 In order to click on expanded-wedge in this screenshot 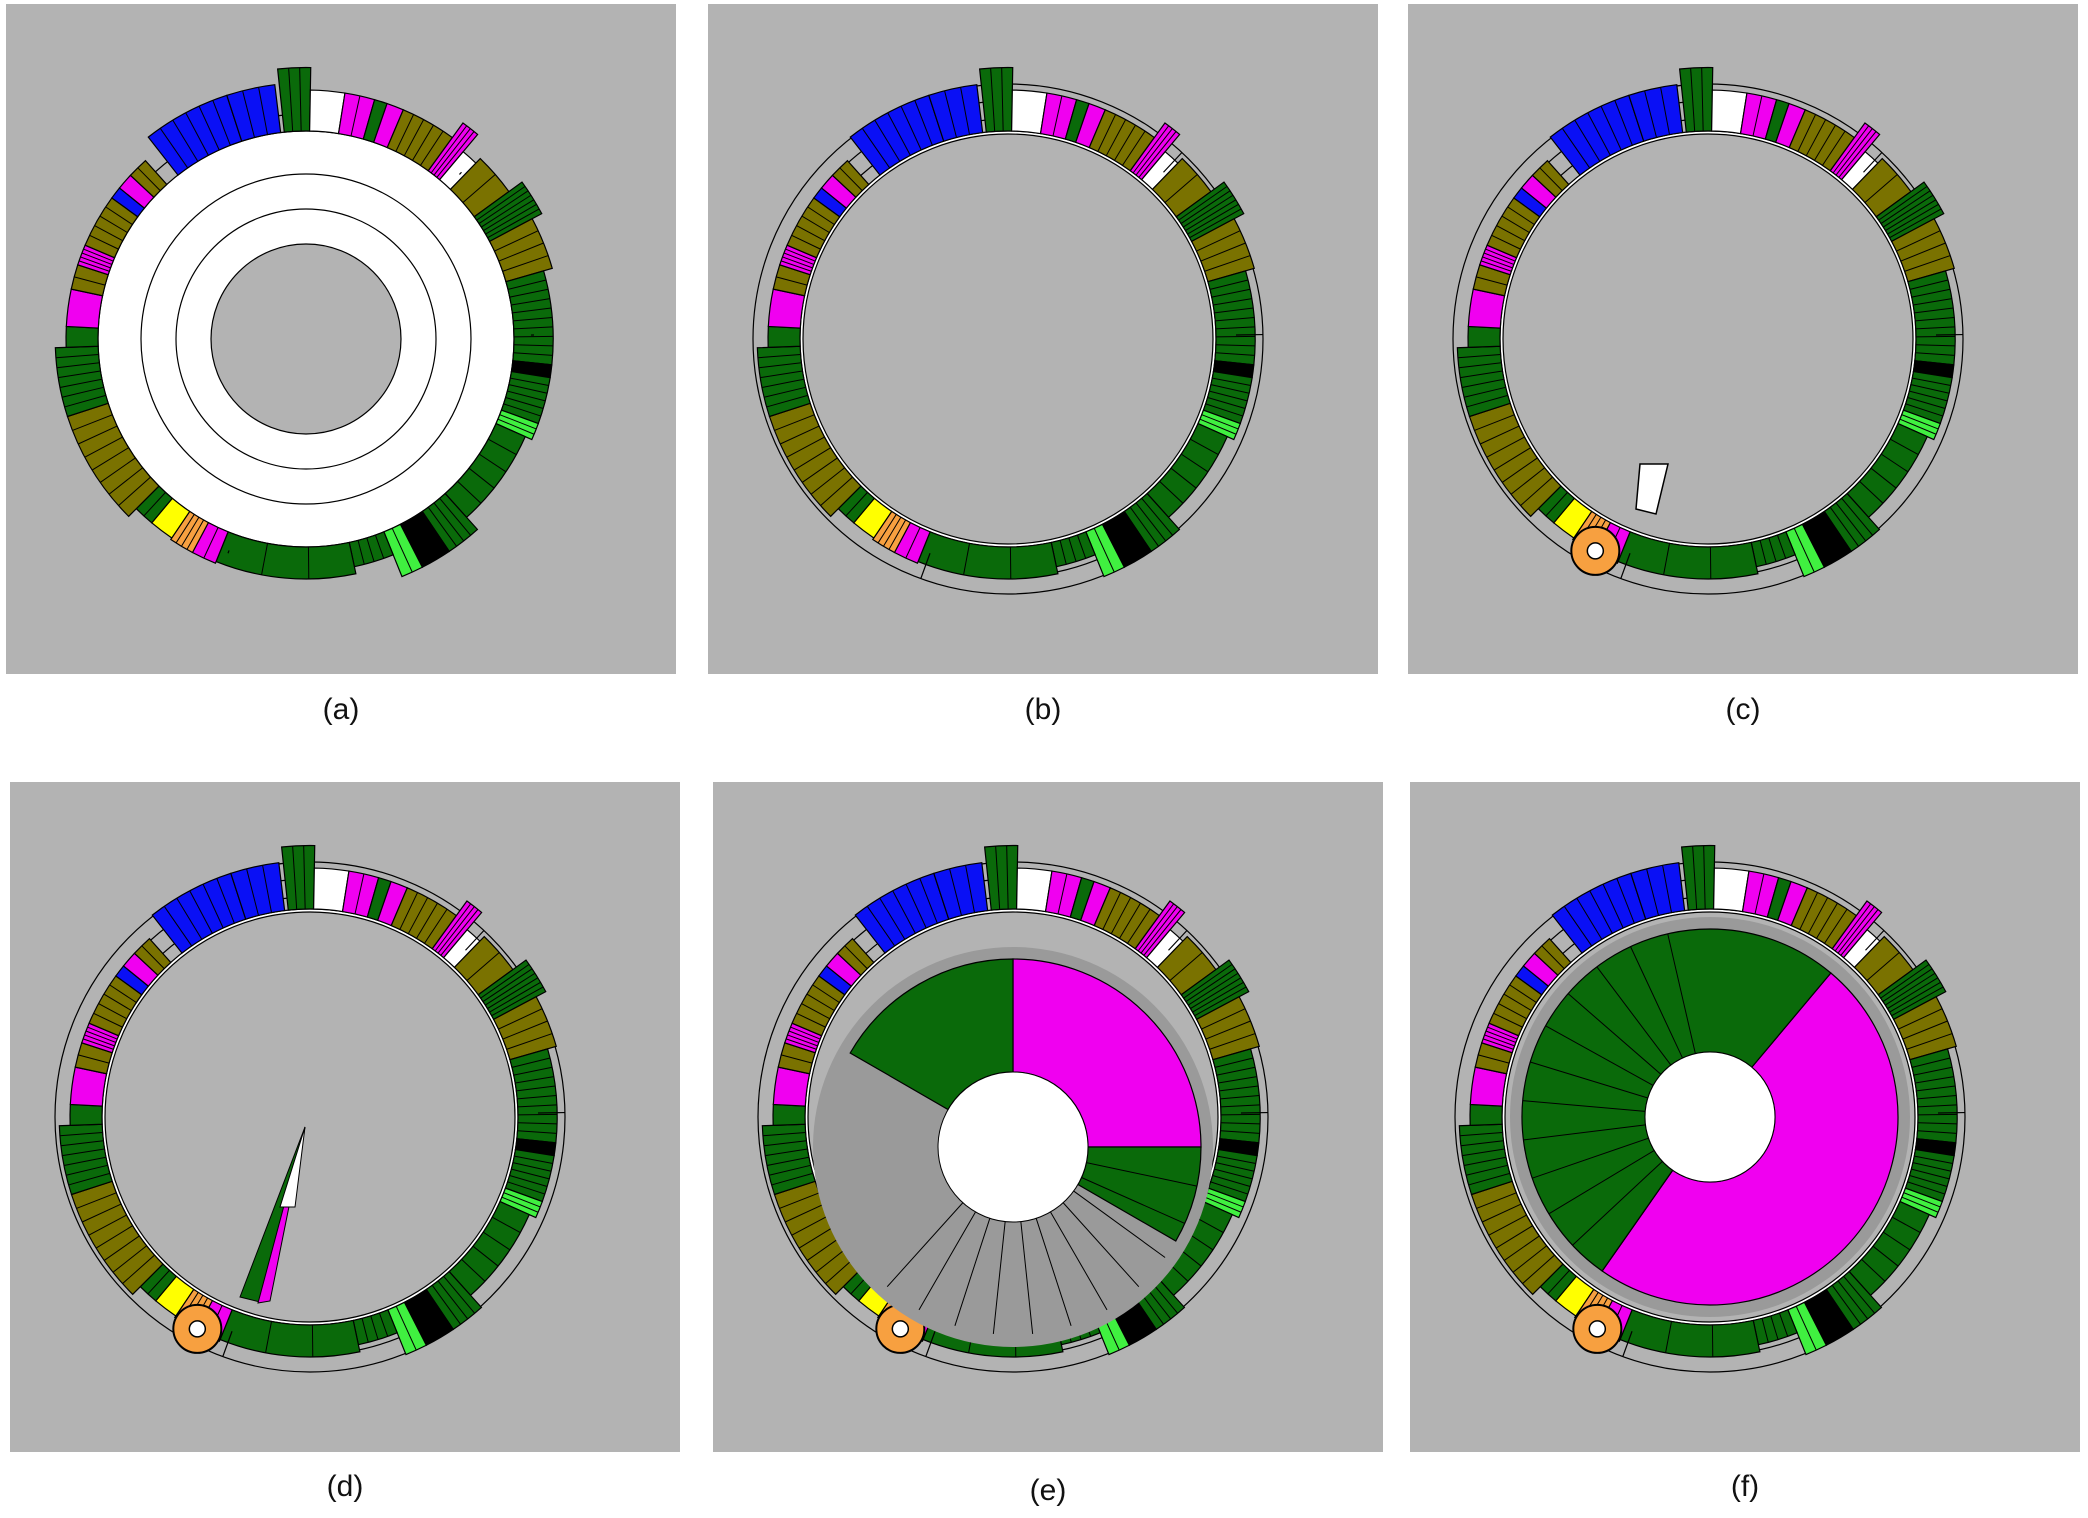, I will do `click(1652, 489)`.